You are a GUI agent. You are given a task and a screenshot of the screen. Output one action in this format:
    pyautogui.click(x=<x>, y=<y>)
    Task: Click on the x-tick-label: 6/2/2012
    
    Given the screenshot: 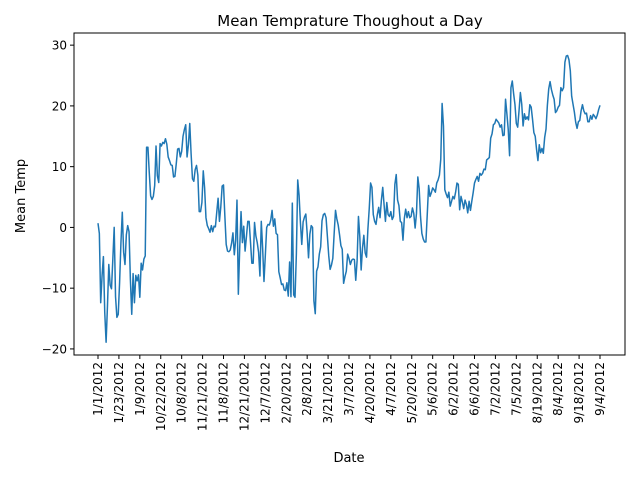 What is the action you would take?
    pyautogui.click(x=454, y=389)
    